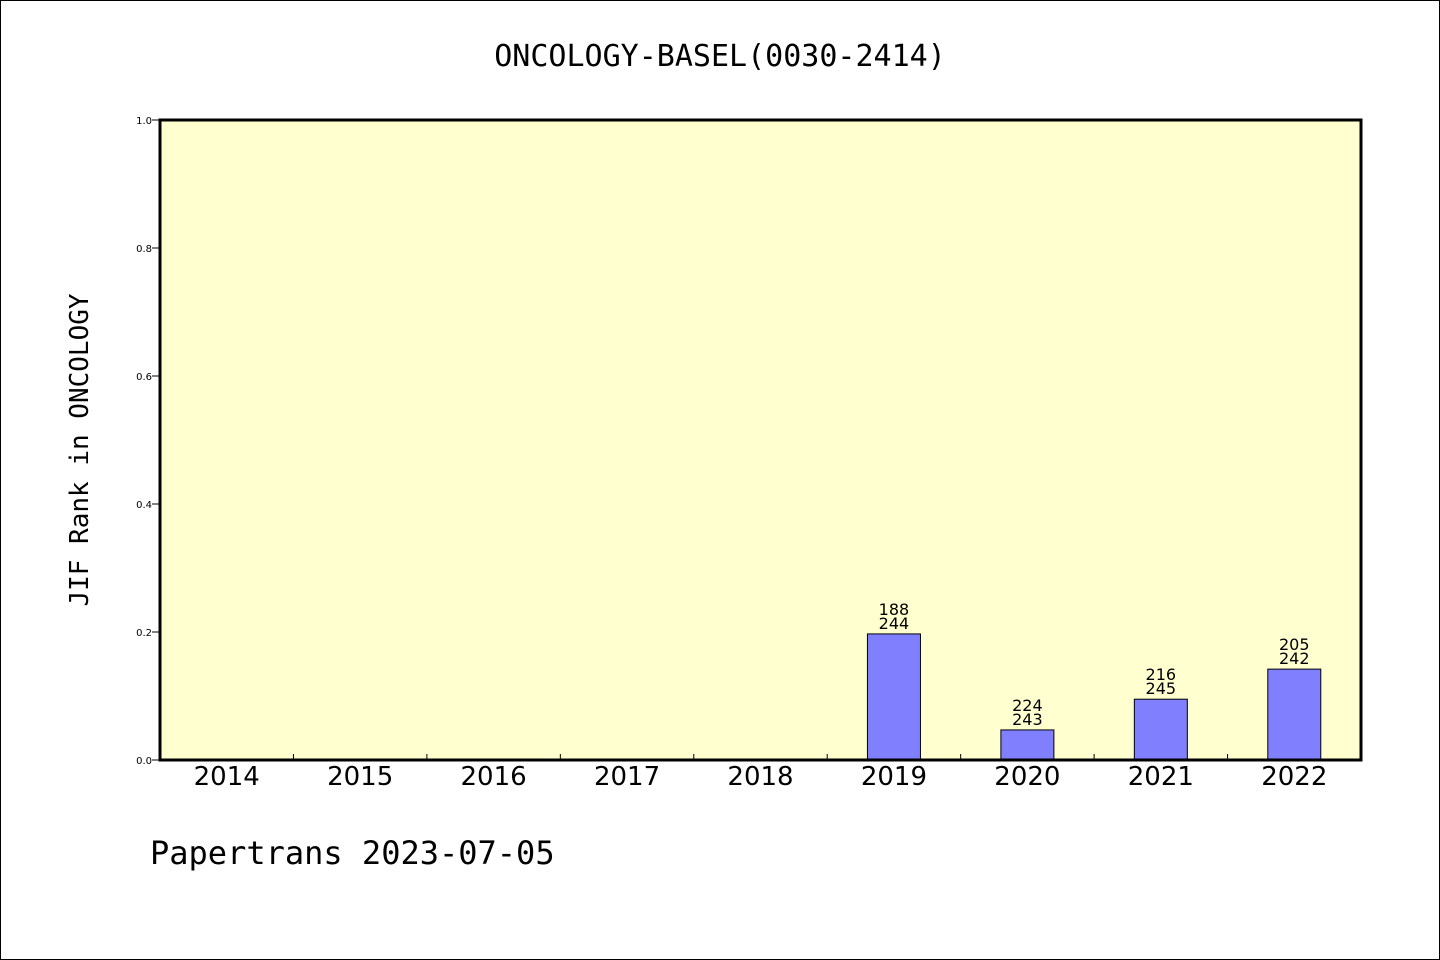 The width and height of the screenshot is (1440, 960). I want to click on x-axis: 2014 2015 2016 2017 2018 2019 2020 2021 2022, so click(760, 773).